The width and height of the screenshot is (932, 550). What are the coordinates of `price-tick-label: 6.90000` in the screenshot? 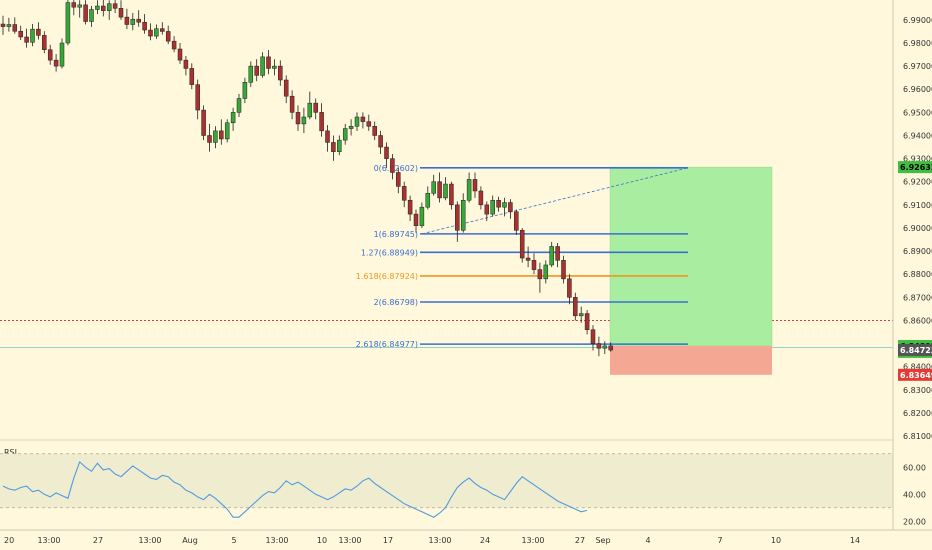 It's located at (917, 228).